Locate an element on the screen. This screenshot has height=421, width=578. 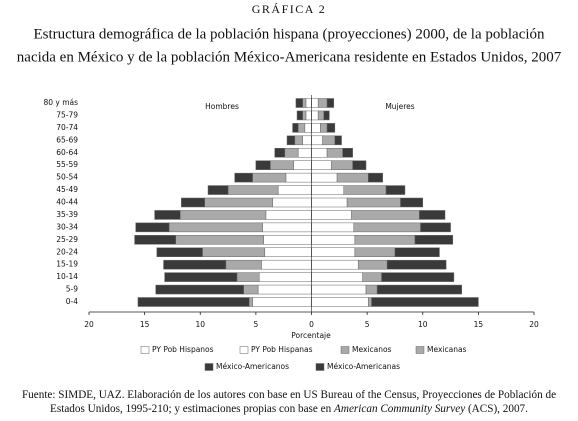
y-tick-label: 40-44 is located at coordinates (67, 202).